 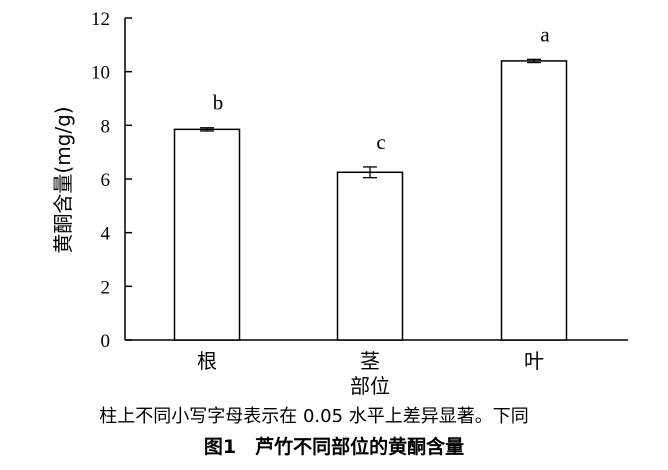 I want to click on y-tick-label: 2, so click(x=106, y=287).